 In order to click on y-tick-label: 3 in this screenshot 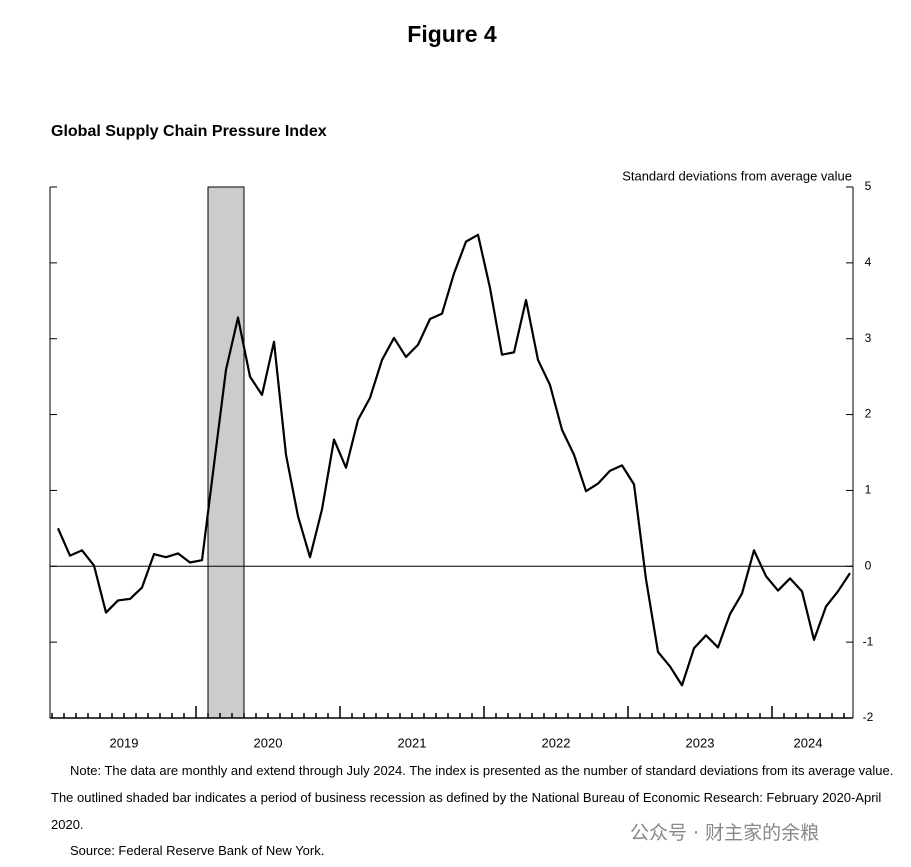, I will do `click(868, 338)`.